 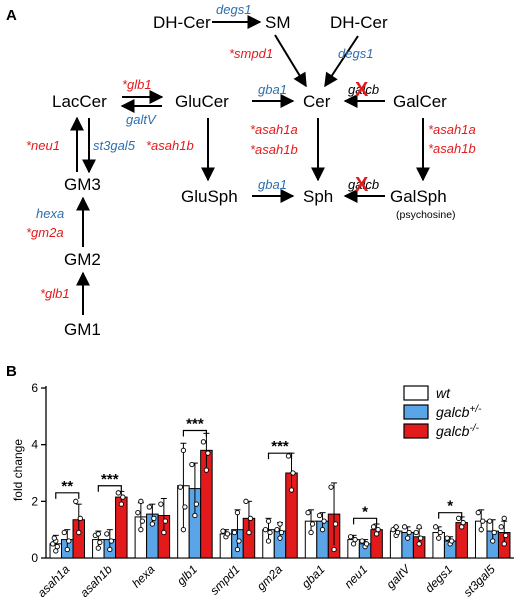 I want to click on galcb-top-cross-icon: X, so click(x=362, y=90).